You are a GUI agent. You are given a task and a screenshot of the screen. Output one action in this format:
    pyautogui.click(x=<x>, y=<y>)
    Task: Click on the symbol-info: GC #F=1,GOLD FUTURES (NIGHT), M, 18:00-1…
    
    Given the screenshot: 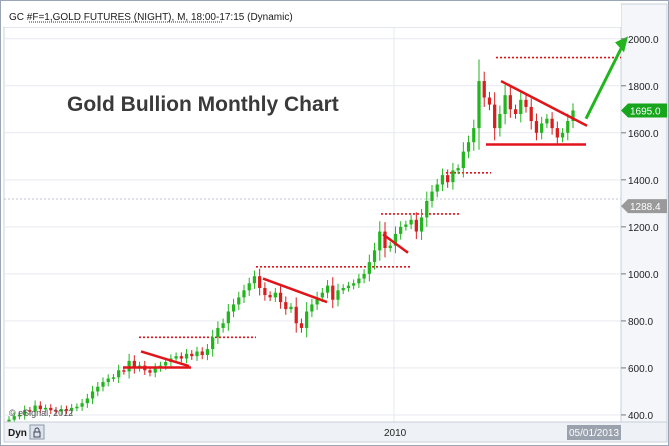 What is the action you would take?
    pyautogui.click(x=151, y=17)
    